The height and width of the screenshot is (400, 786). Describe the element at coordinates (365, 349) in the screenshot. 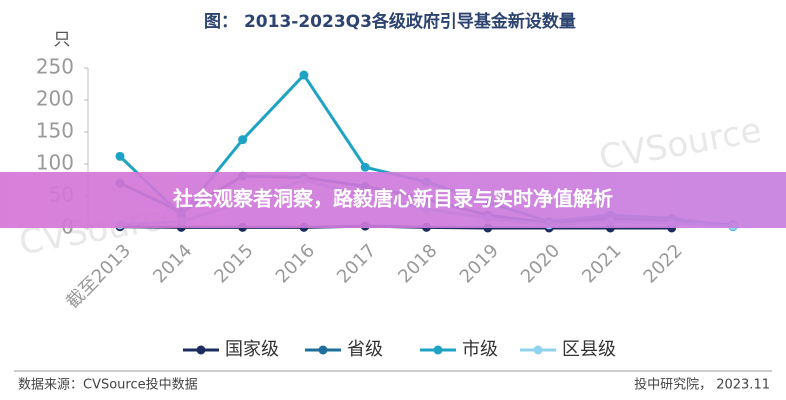

I see `legend-label: 省级` at that location.